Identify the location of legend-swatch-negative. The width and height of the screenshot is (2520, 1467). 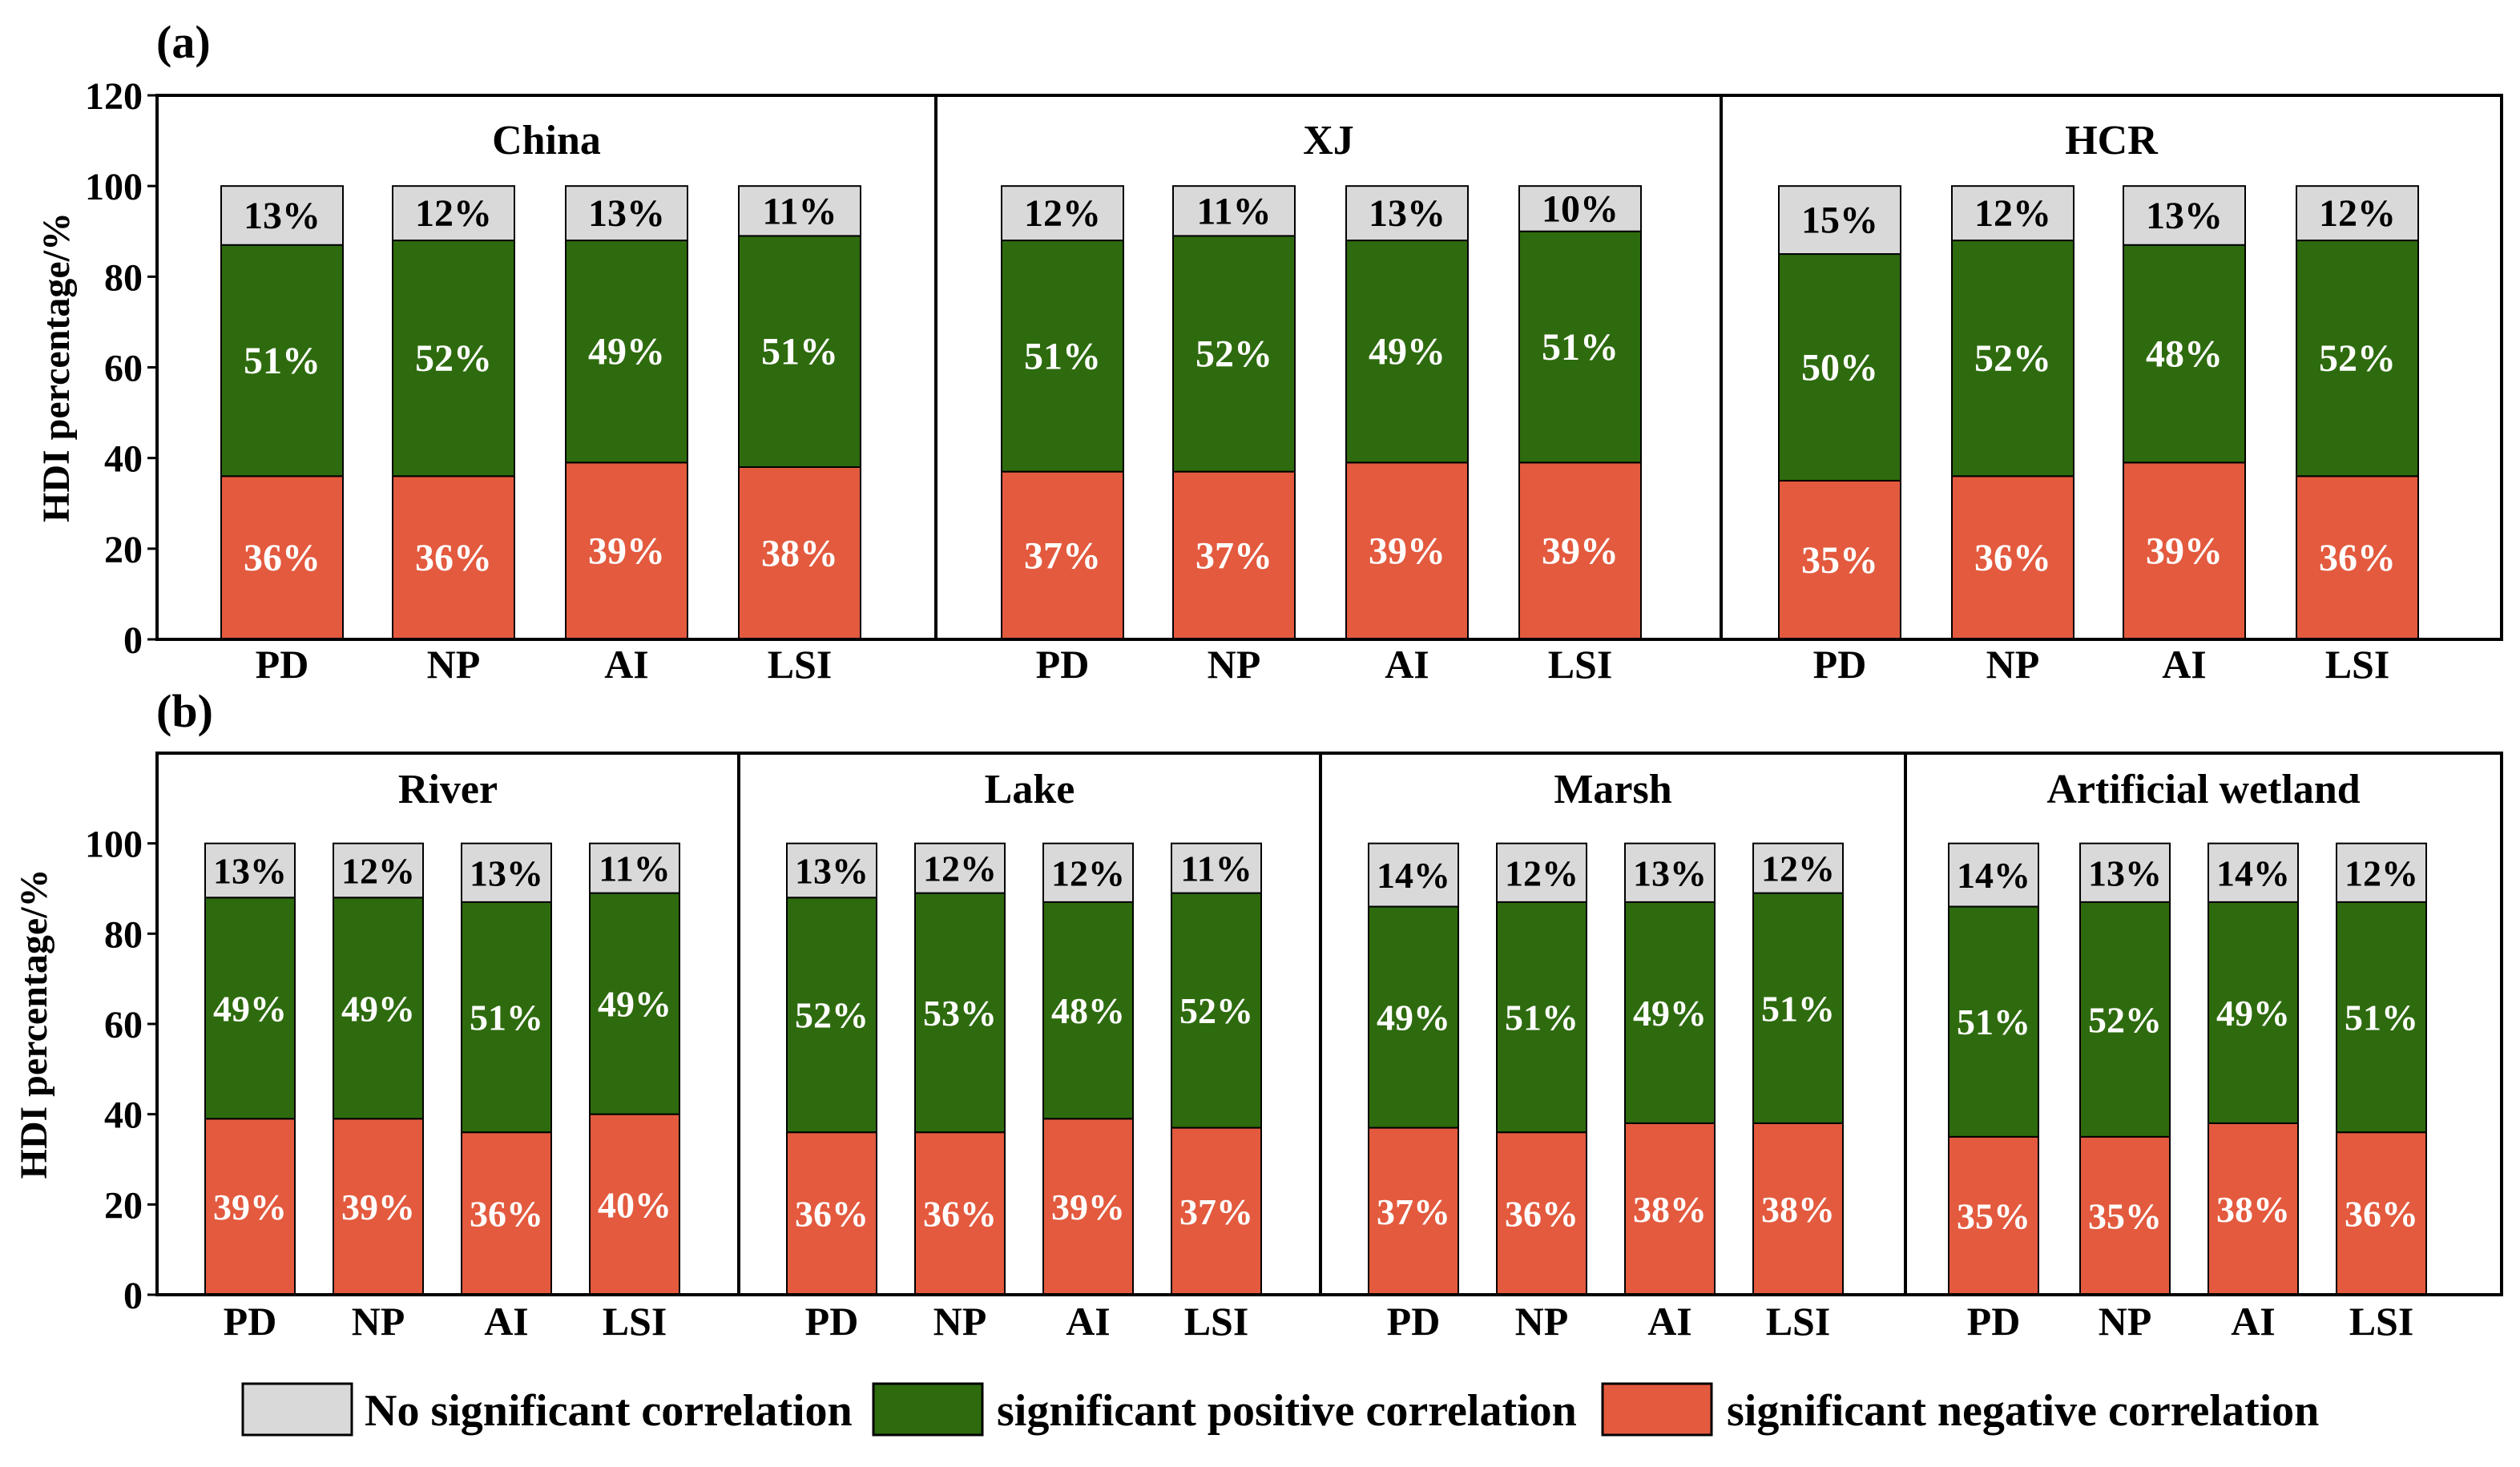
(1657, 1409).